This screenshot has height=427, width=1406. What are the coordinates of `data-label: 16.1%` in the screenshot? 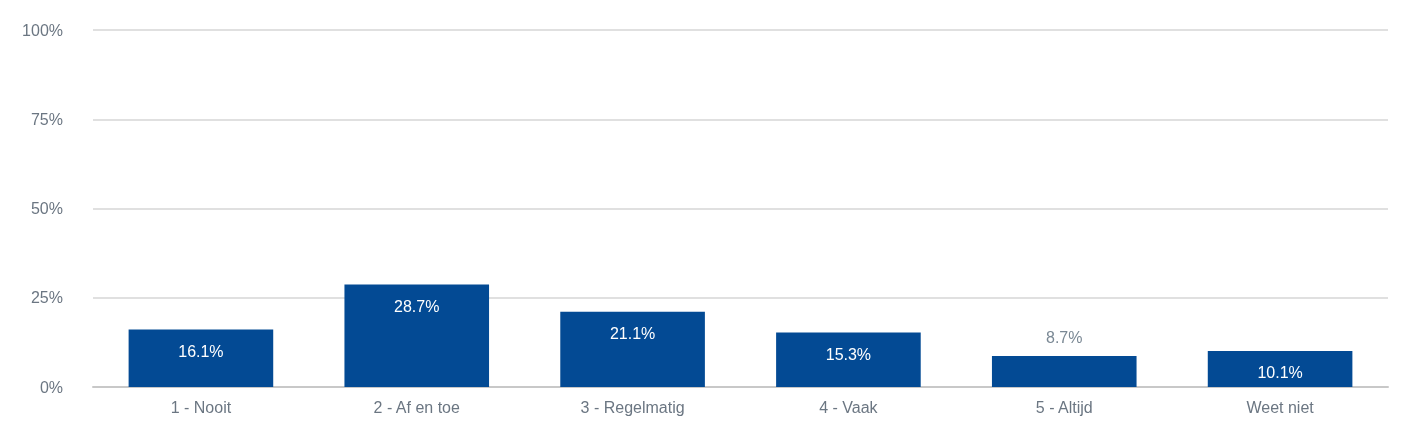 It's located at (201, 352).